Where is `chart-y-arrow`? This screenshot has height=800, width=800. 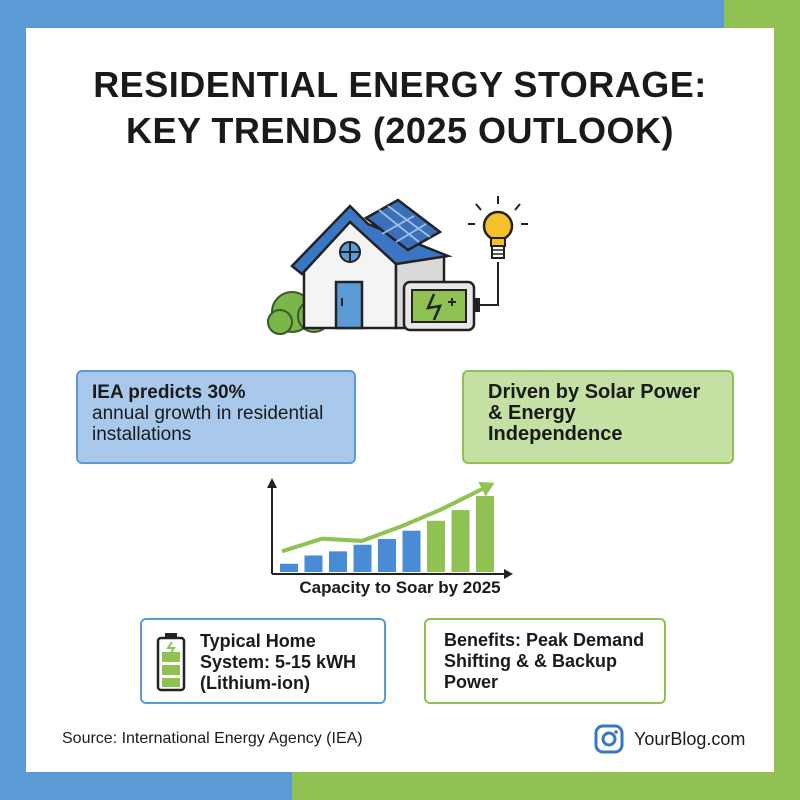 chart-y-arrow is located at coordinates (272, 483).